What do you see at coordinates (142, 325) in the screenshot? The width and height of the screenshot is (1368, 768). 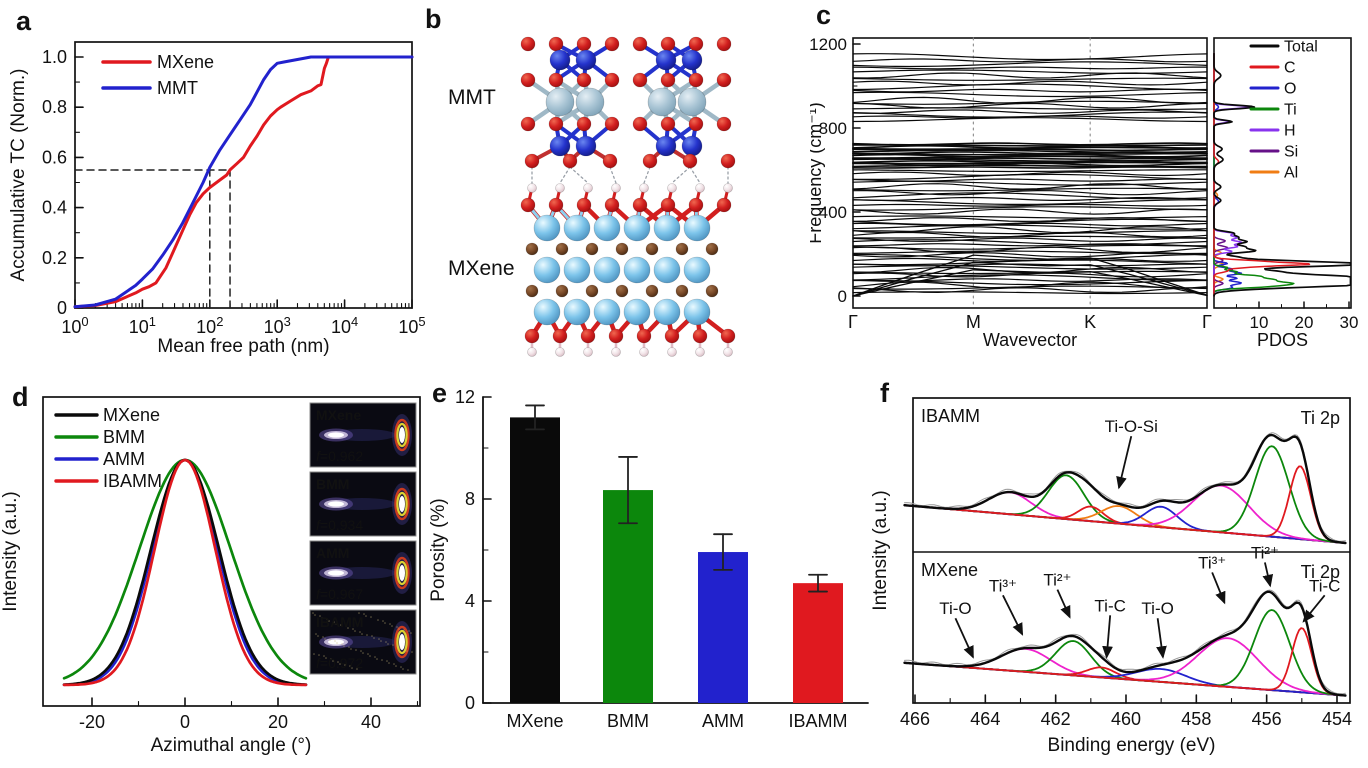 I see `svg-text: 10¹` at bounding box center [142, 325].